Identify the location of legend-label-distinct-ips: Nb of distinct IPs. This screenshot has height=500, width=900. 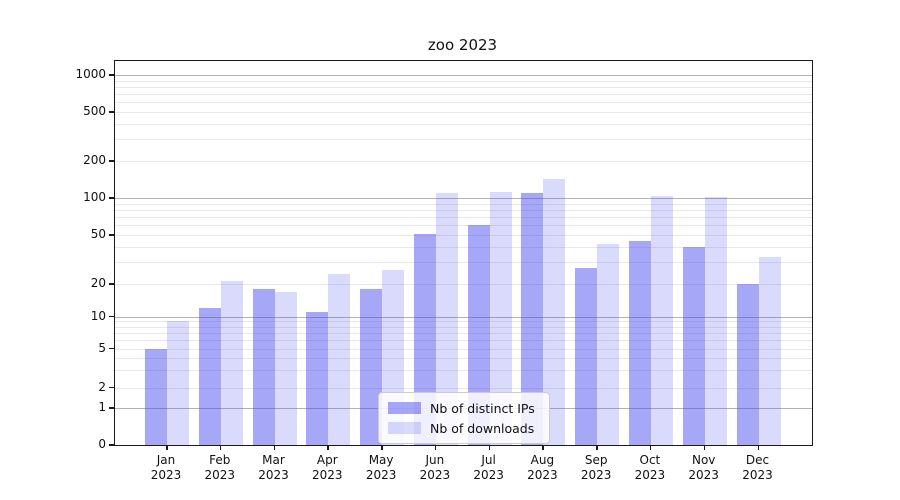
(482, 408).